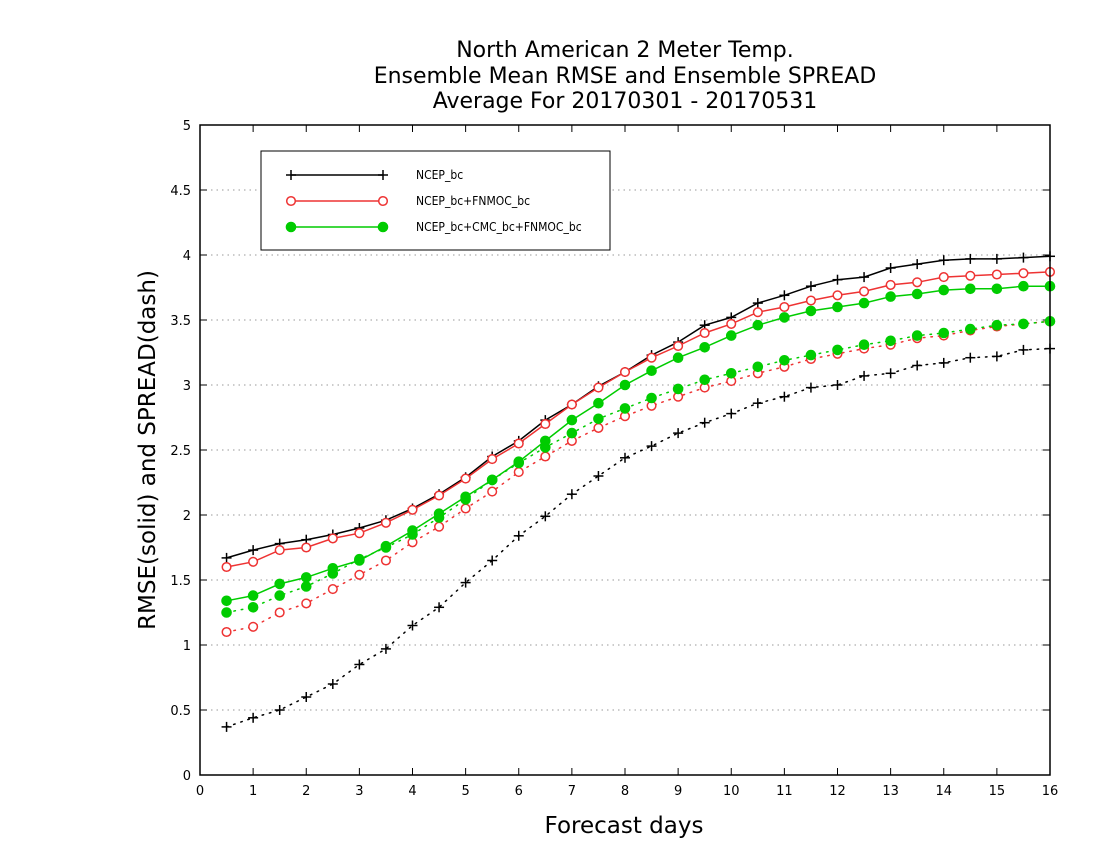 The image size is (1100, 850). I want to click on y-tick-label: 3, so click(187, 386).